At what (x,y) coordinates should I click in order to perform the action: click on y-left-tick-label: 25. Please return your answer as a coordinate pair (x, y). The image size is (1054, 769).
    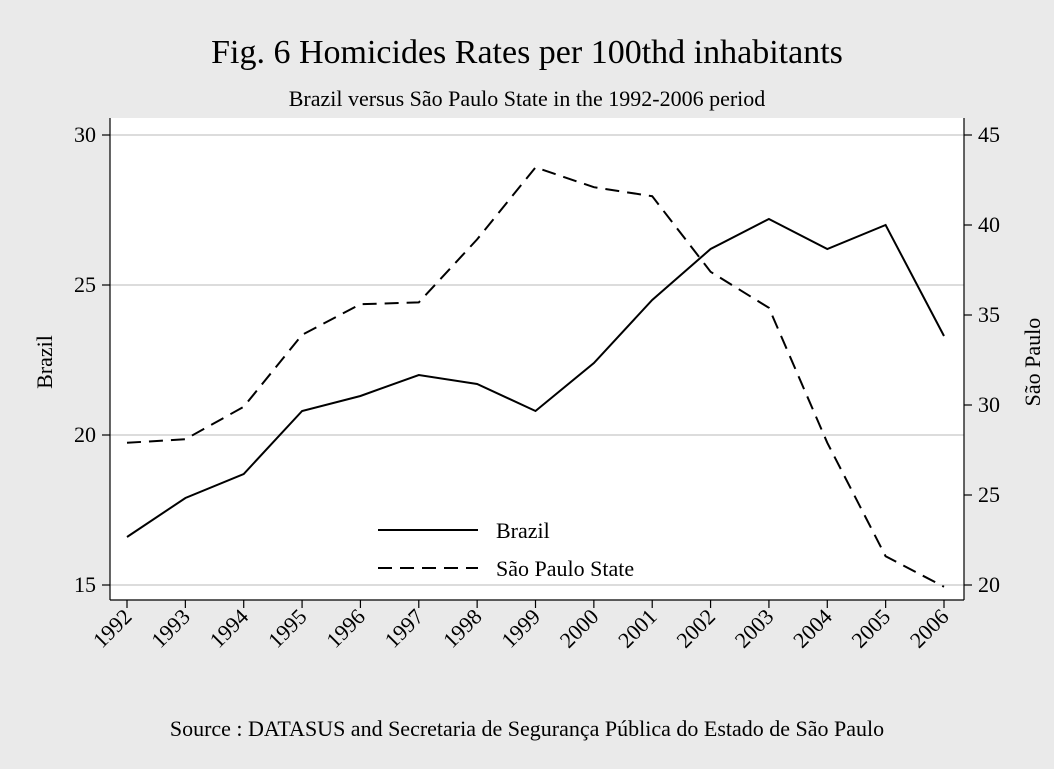
    Looking at the image, I should click on (85, 284).